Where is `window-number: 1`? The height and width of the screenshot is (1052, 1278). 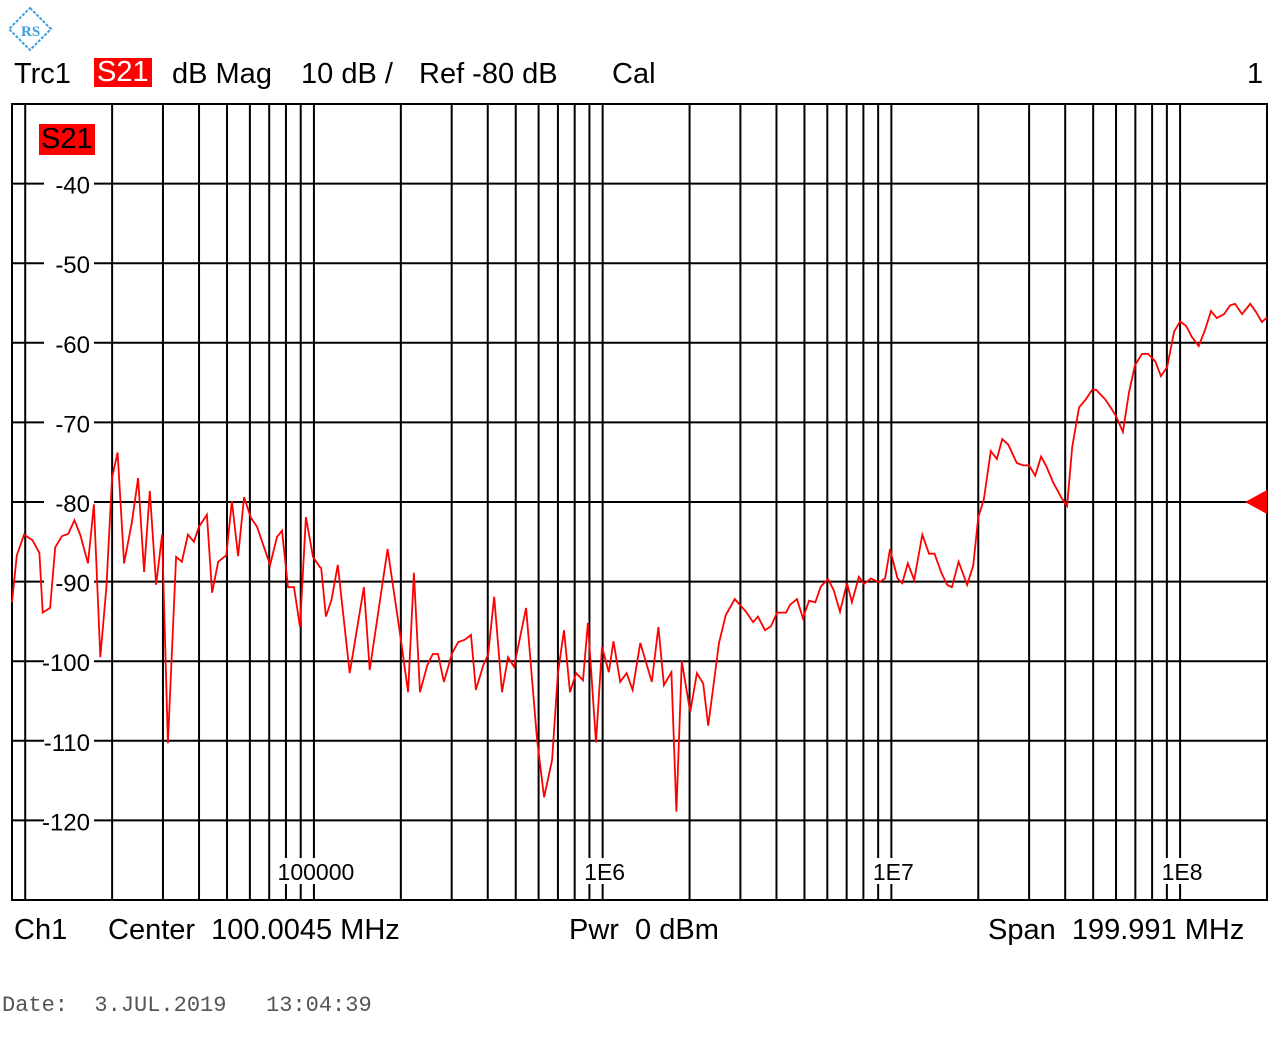 window-number: 1 is located at coordinates (1255, 74).